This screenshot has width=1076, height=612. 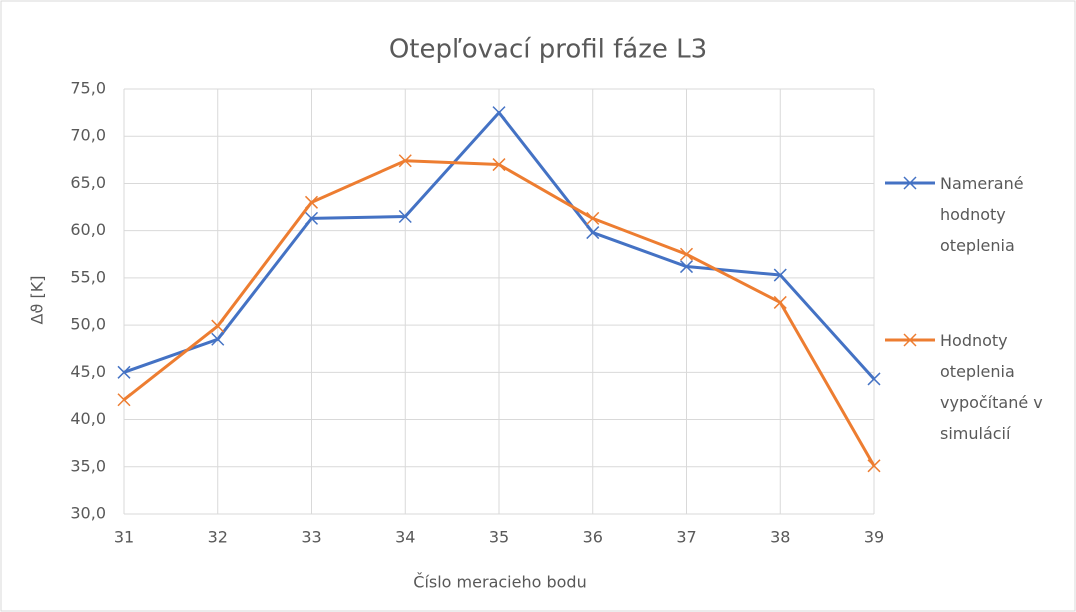 I want to click on x-tick-label: 35, so click(x=499, y=537).